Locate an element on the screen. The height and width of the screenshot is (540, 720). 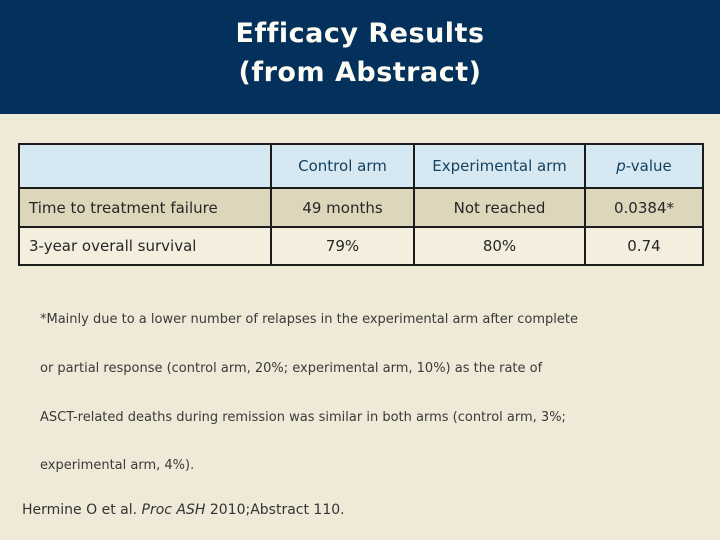
citation-journal: Proc ASH is located at coordinates (173, 510).